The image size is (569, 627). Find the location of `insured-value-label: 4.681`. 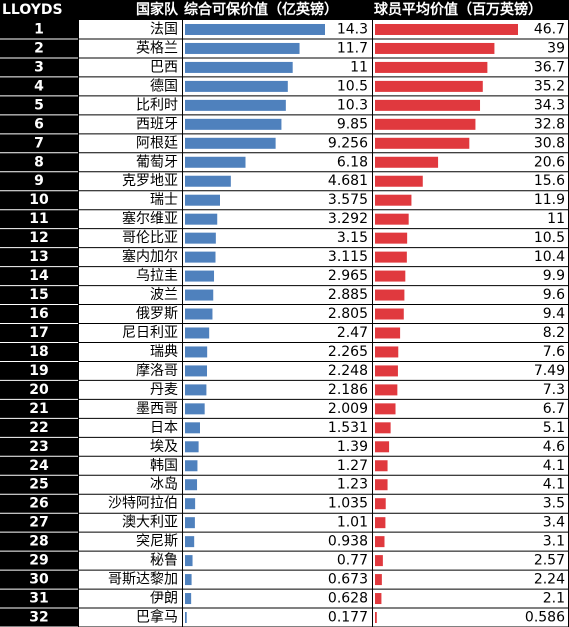

insured-value-label: 4.681 is located at coordinates (348, 181).